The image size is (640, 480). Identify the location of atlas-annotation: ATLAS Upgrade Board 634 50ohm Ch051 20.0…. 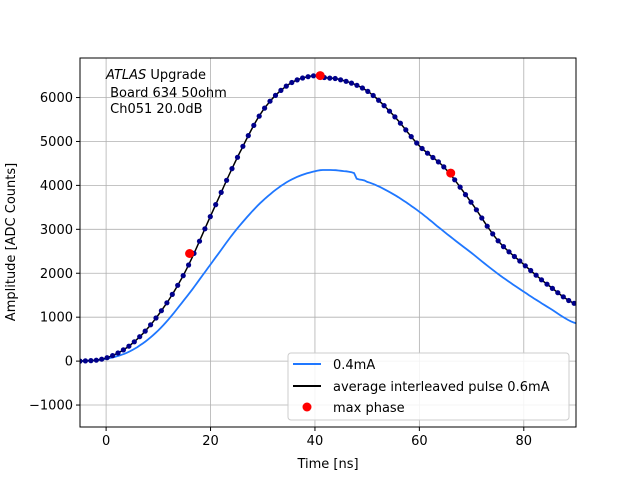
(166, 92).